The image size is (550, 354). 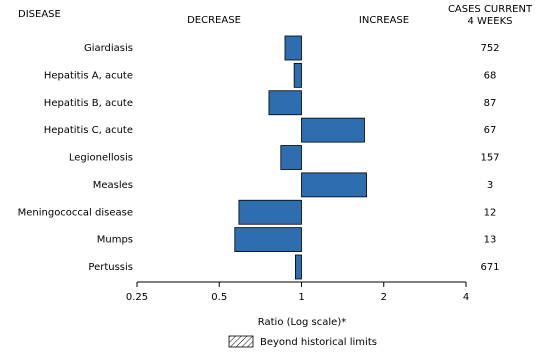 I want to click on category-label: Giardiasis, so click(x=108, y=48).